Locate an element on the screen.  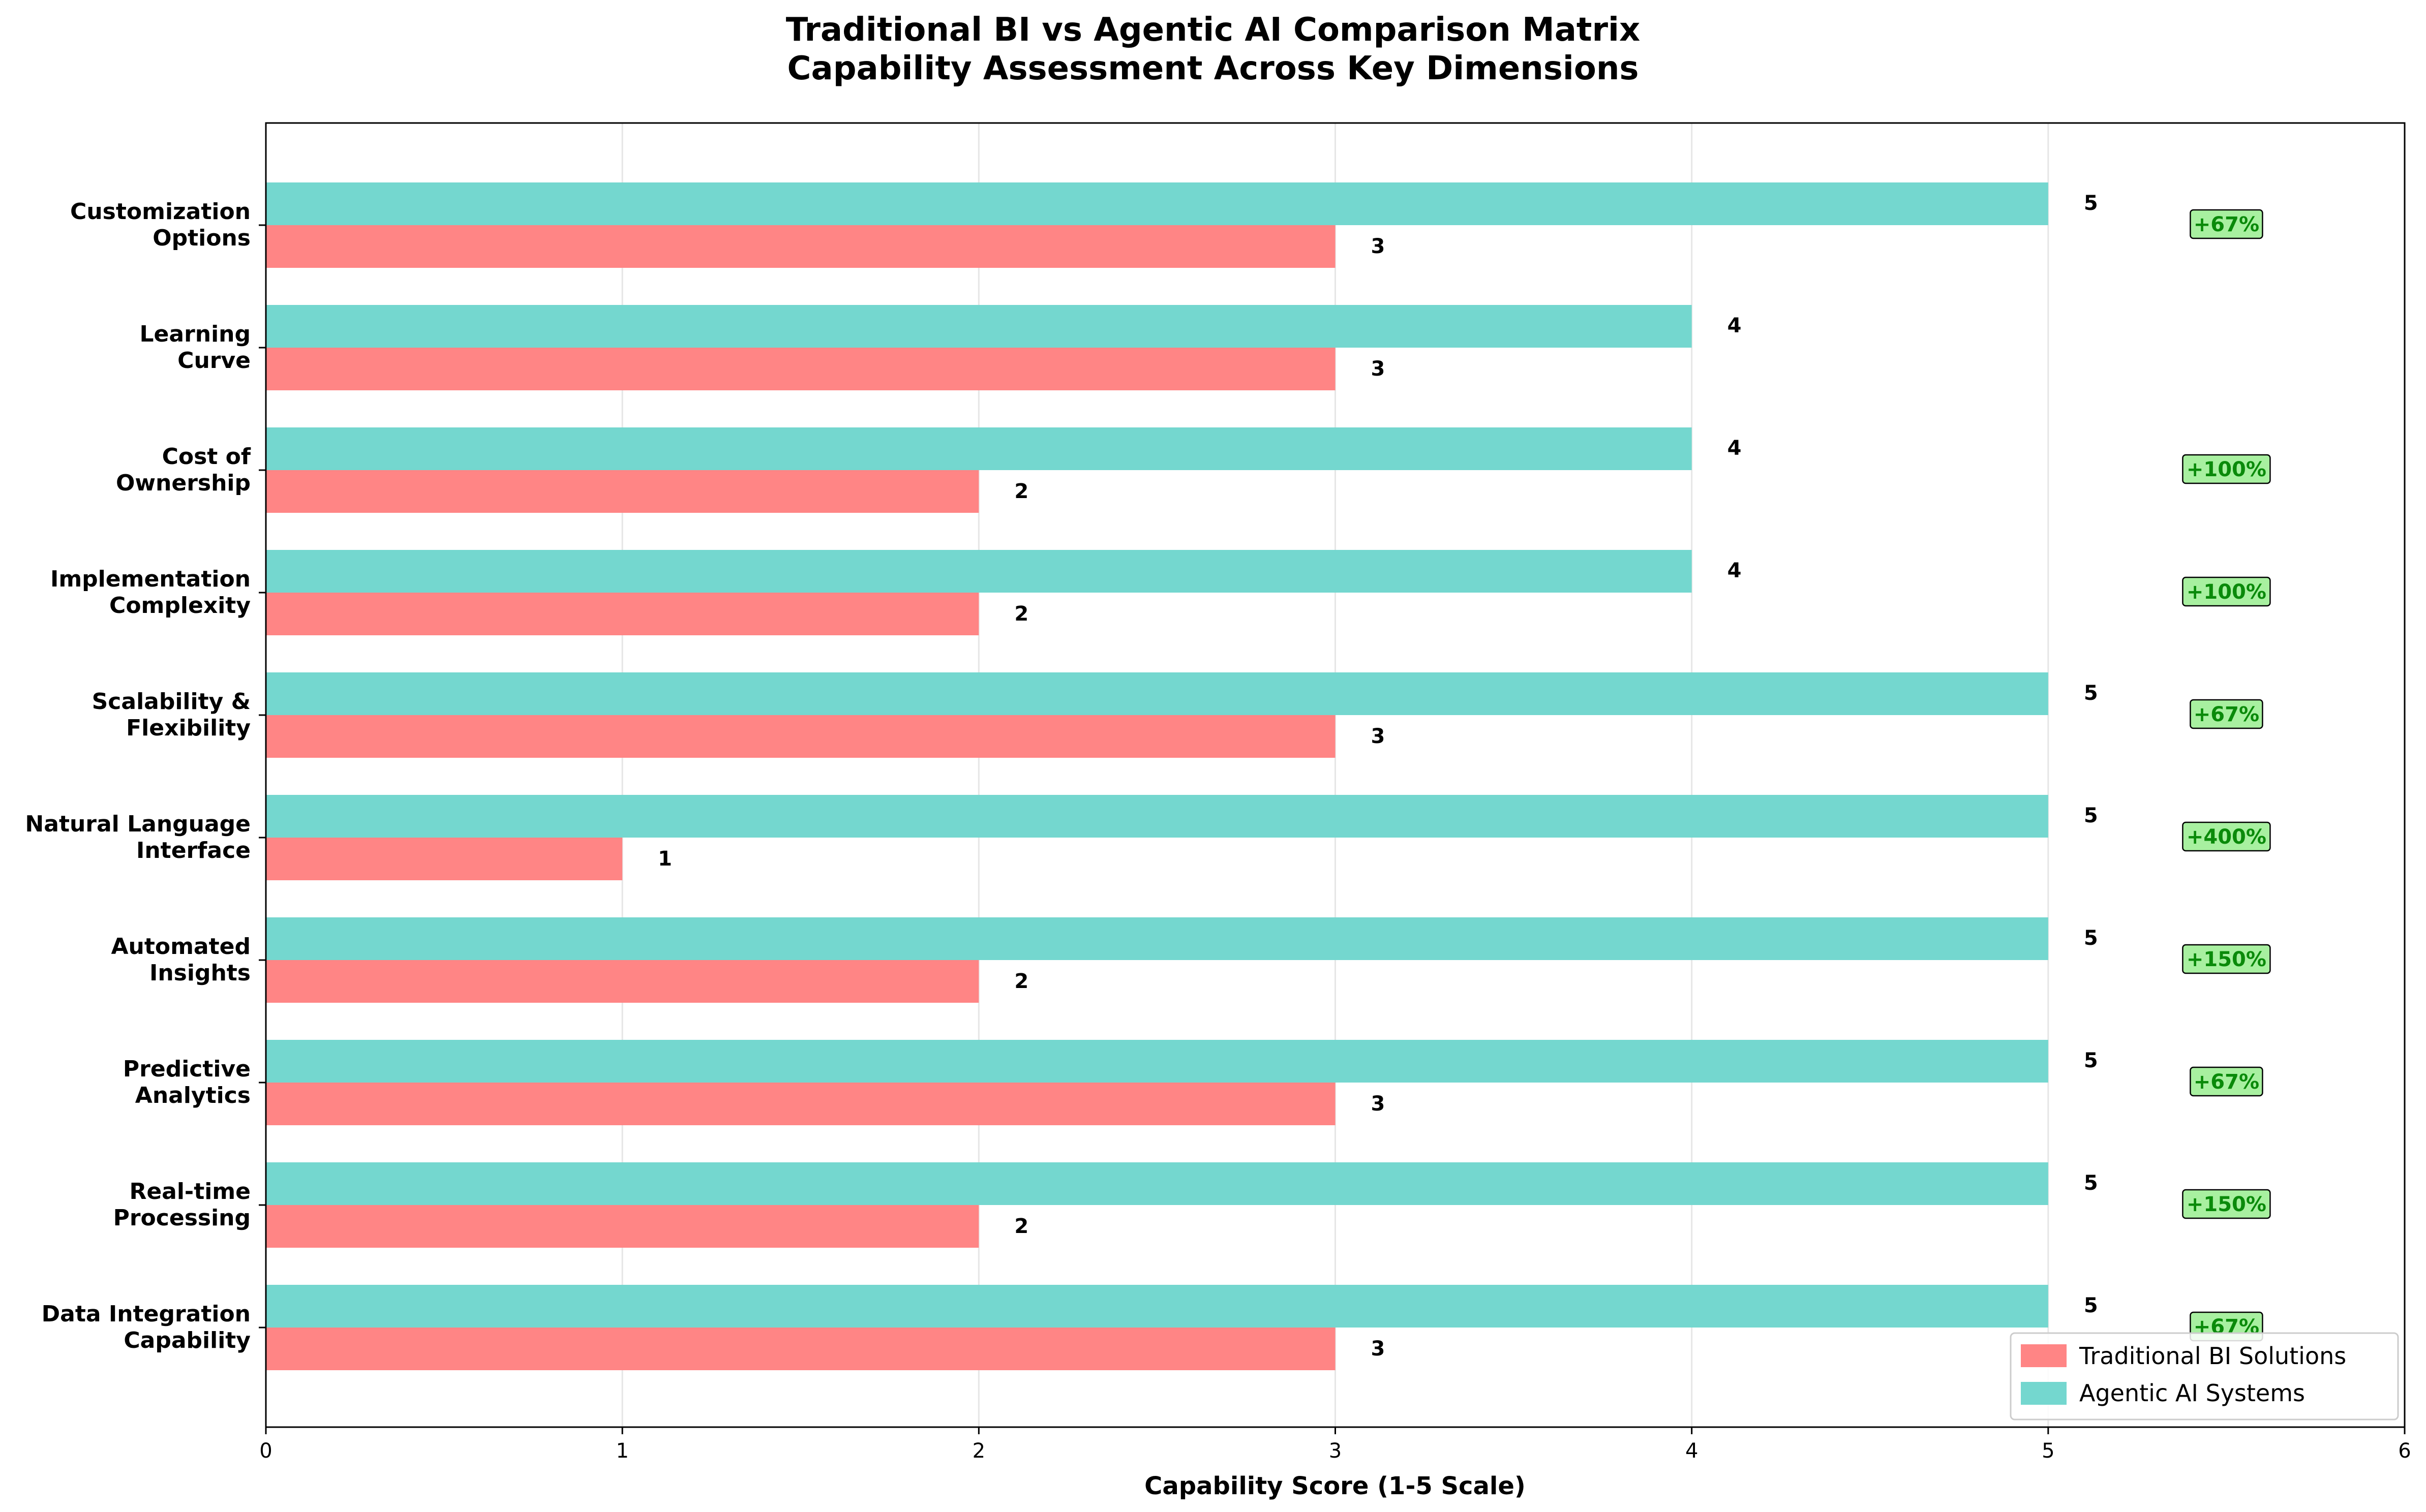
x-tick-label: 1 is located at coordinates (622, 1451).